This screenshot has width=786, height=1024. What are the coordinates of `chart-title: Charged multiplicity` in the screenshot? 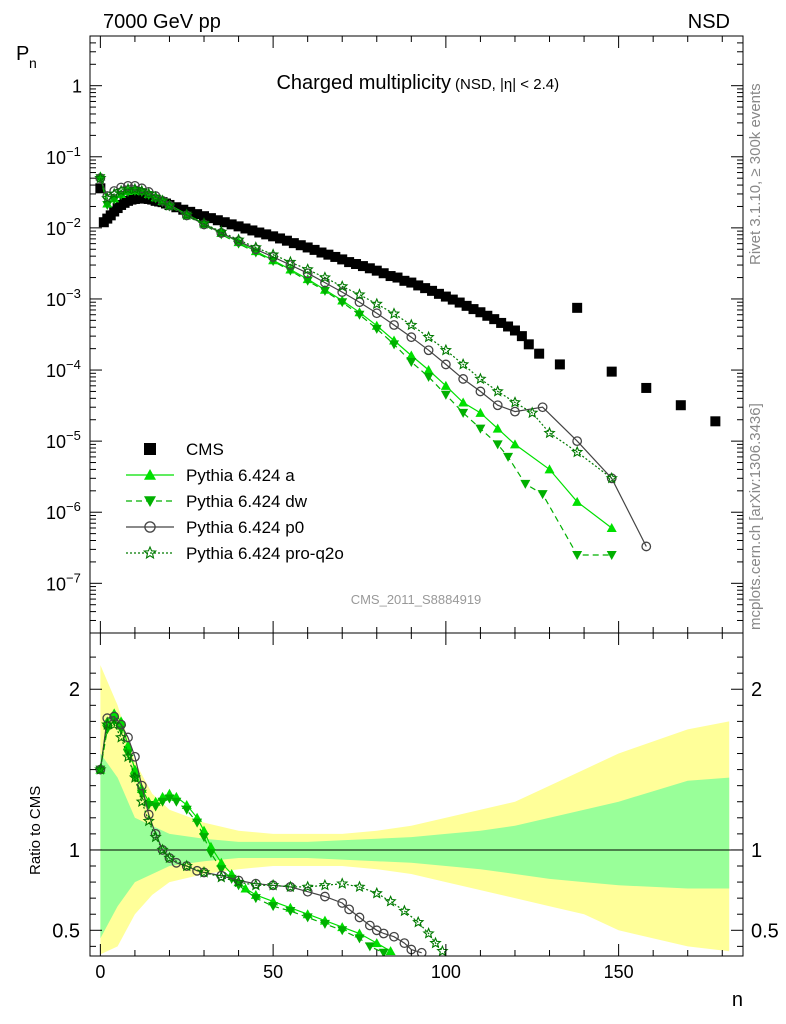 It's located at (363, 83).